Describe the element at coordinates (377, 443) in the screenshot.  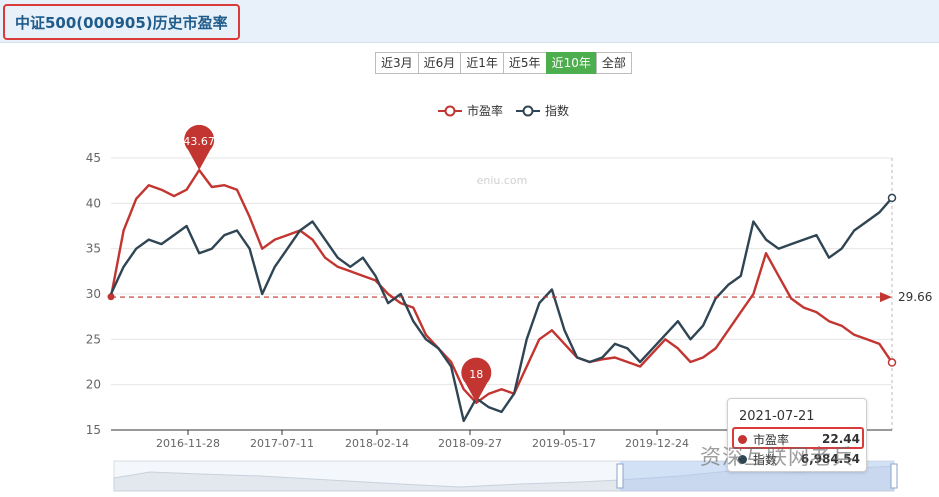
I see `x-tick-label-2: 2018-02-14` at that location.